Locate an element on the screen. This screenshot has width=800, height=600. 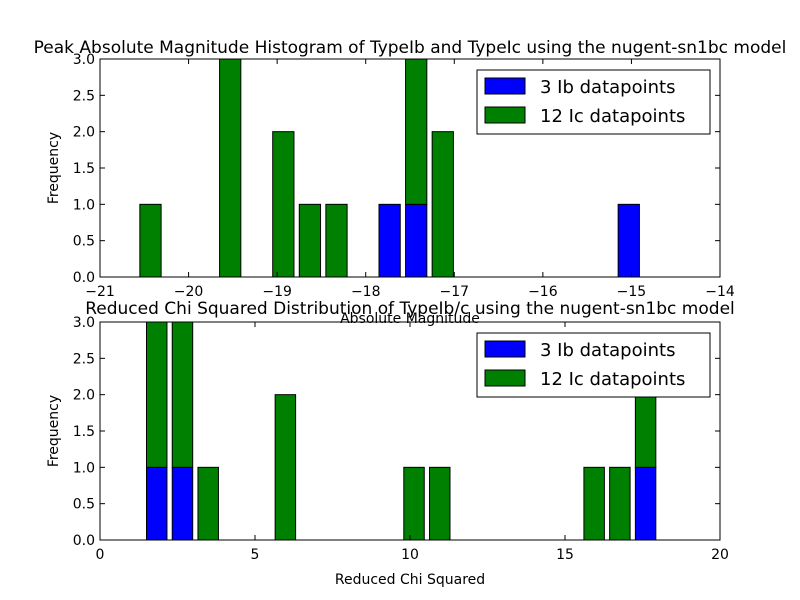
x-tick-label: 0 is located at coordinates (100, 555).